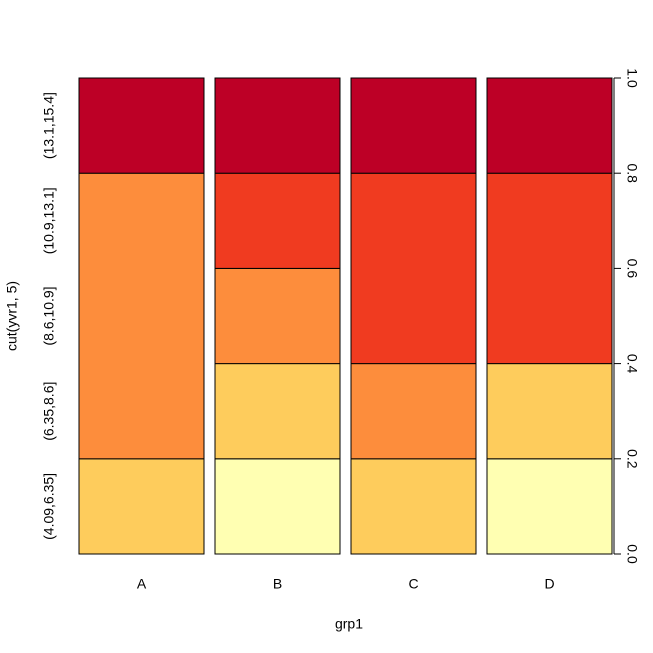 This screenshot has width=653, height=653. What do you see at coordinates (12, 316) in the screenshot?
I see `y-axis-label: cut(yvr1, 5)` at bounding box center [12, 316].